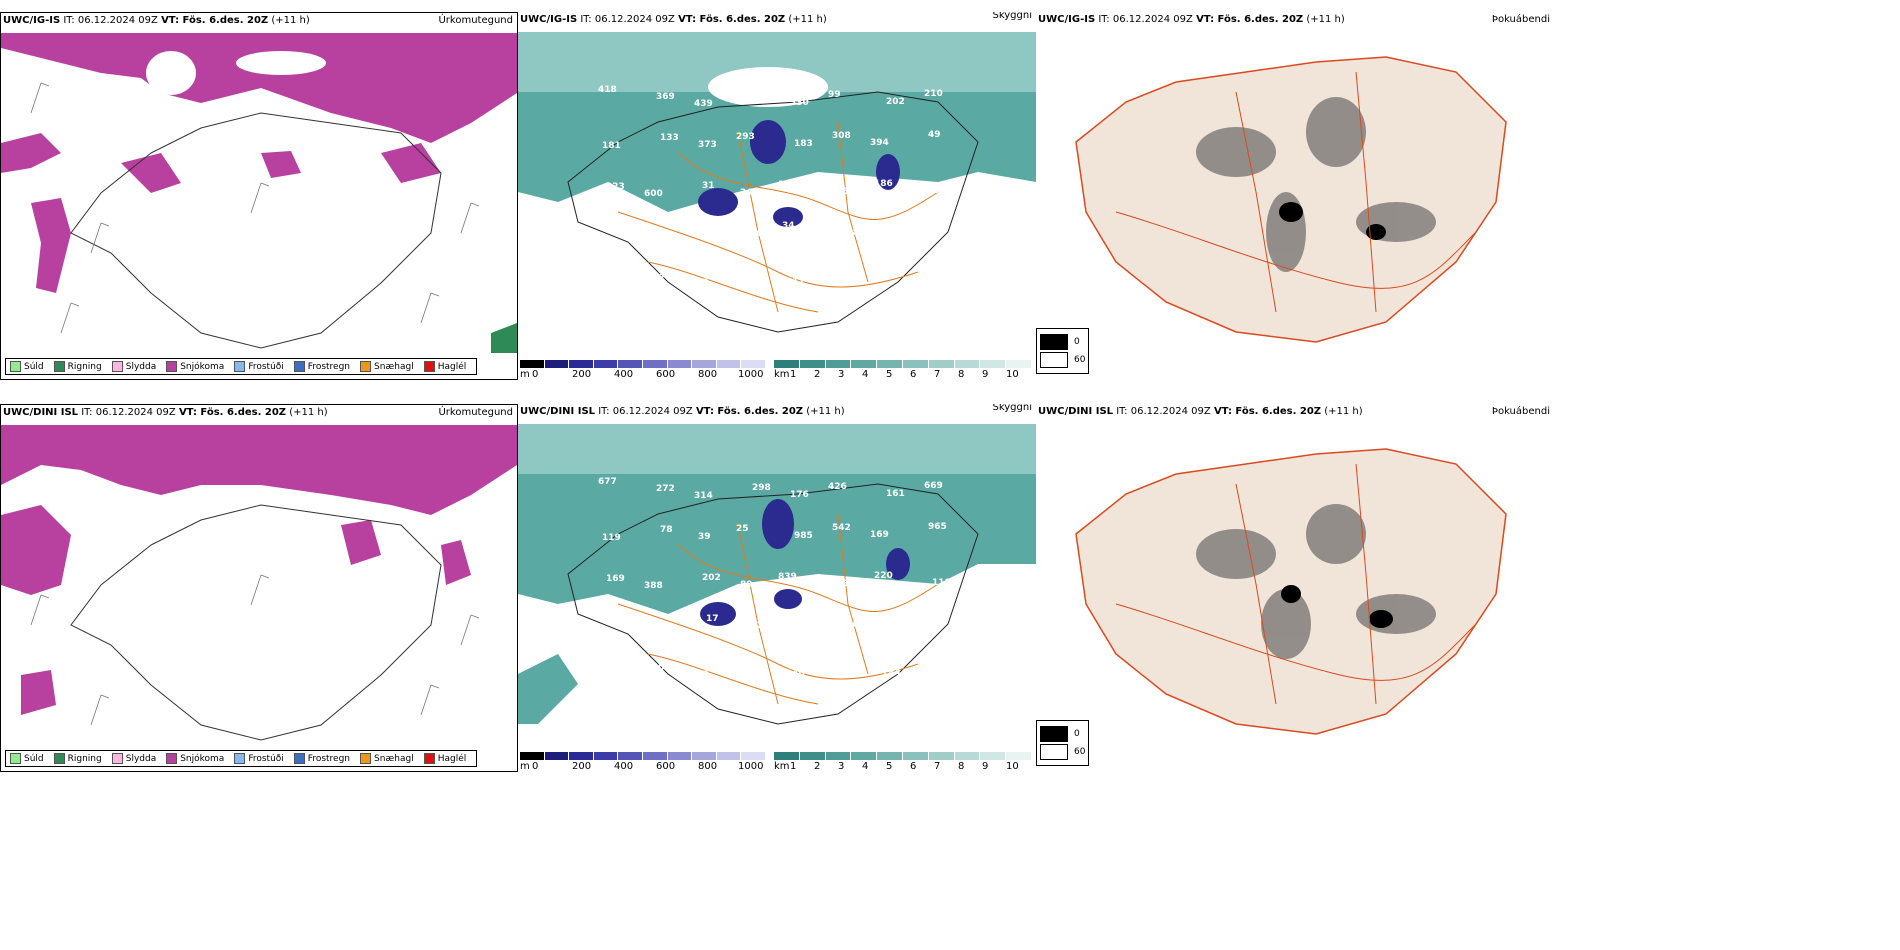 This screenshot has width=1900, height=950. I want to click on peak-label: 32, so click(830, 274).